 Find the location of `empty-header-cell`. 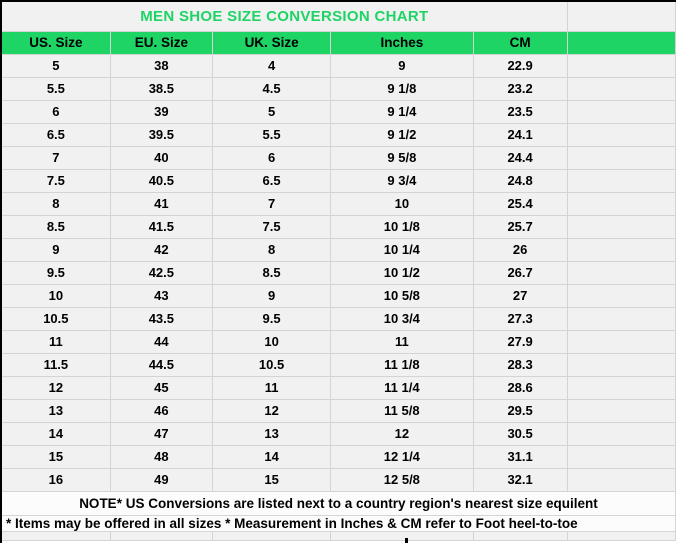

empty-header-cell is located at coordinates (621, 43).